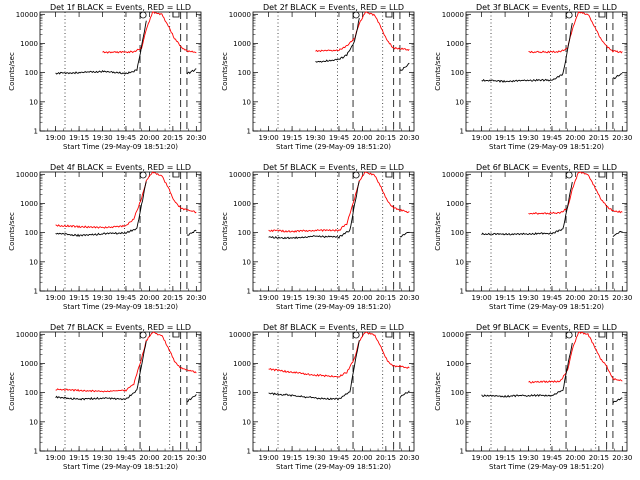 The width and height of the screenshot is (640, 480). Describe the element at coordinates (333, 167) in the screenshot. I see `panel-title: Det 5f BLACK = Events, RED = LLD` at that location.